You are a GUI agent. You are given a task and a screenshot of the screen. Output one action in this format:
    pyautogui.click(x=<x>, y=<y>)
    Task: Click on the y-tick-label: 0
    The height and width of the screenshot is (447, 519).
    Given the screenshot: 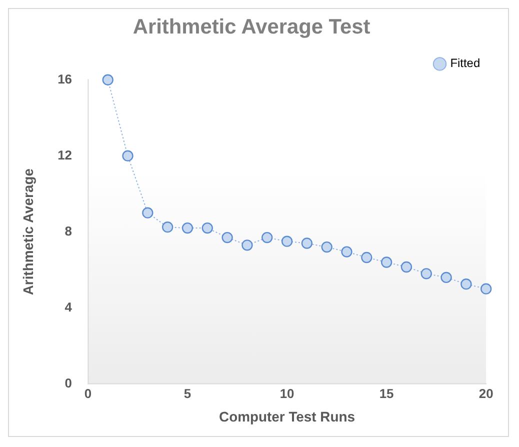 What is the action you would take?
    pyautogui.click(x=68, y=382)
    